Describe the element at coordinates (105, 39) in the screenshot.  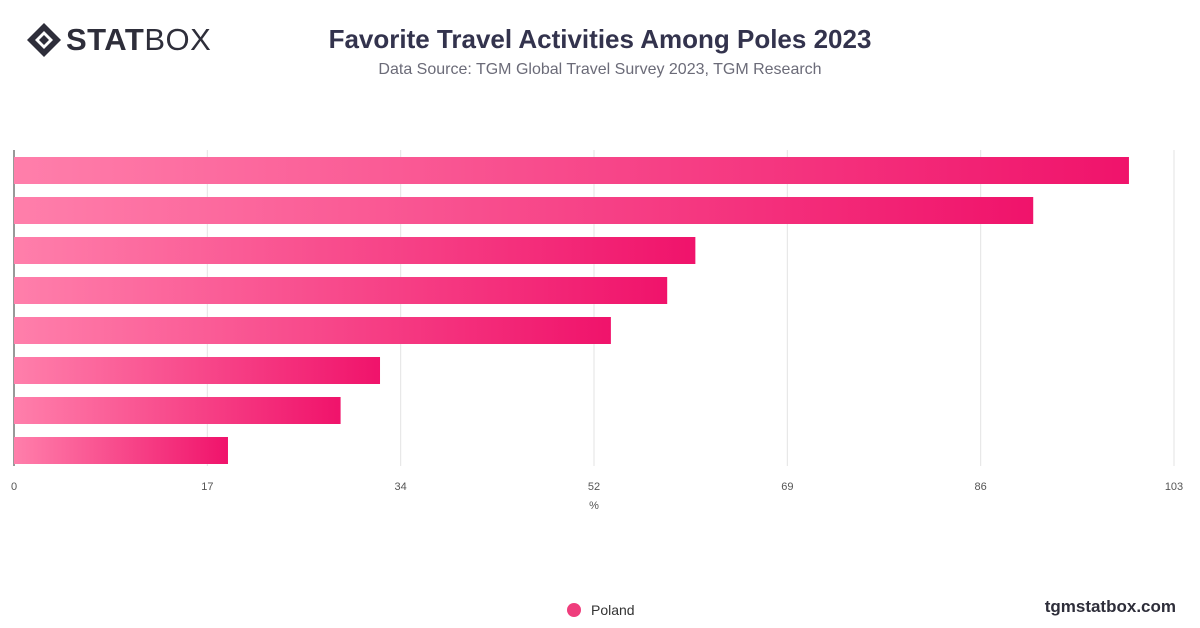
I see `logo-text-strong: STAT` at that location.